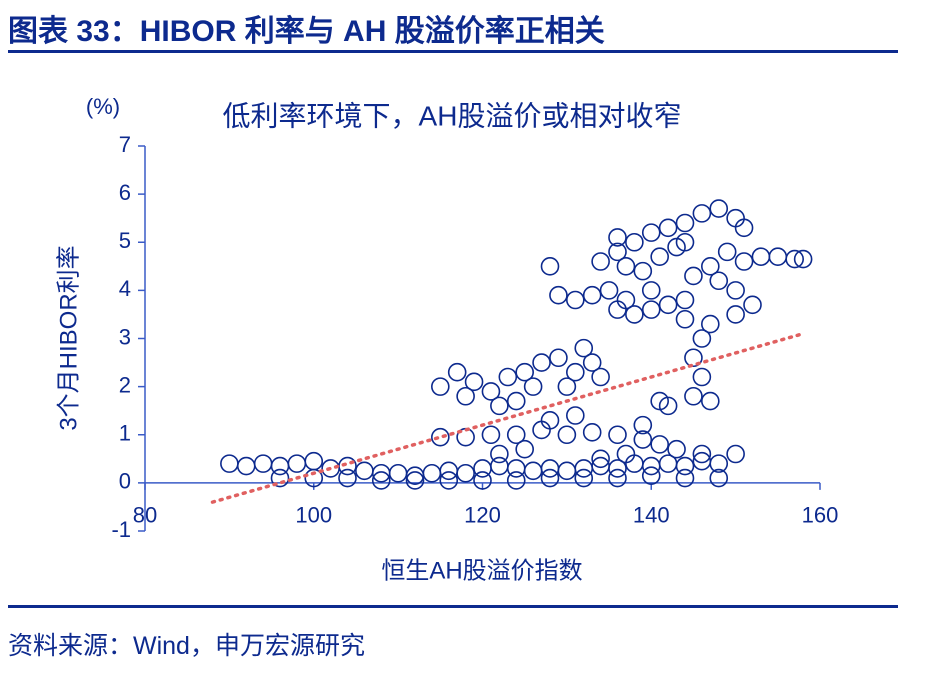 The height and width of the screenshot is (678, 928). What do you see at coordinates (820, 515) in the screenshot?
I see `x-tick-label: 160` at bounding box center [820, 515].